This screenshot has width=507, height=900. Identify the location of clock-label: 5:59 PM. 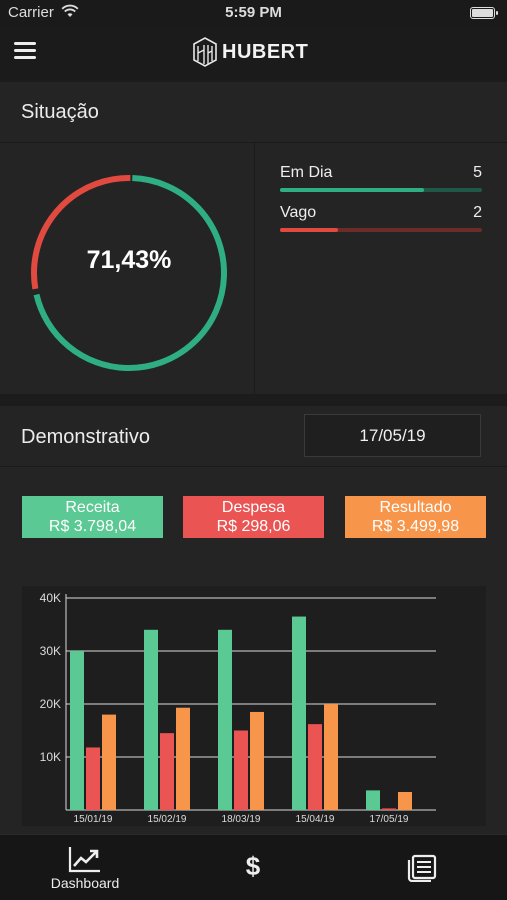
(253, 12).